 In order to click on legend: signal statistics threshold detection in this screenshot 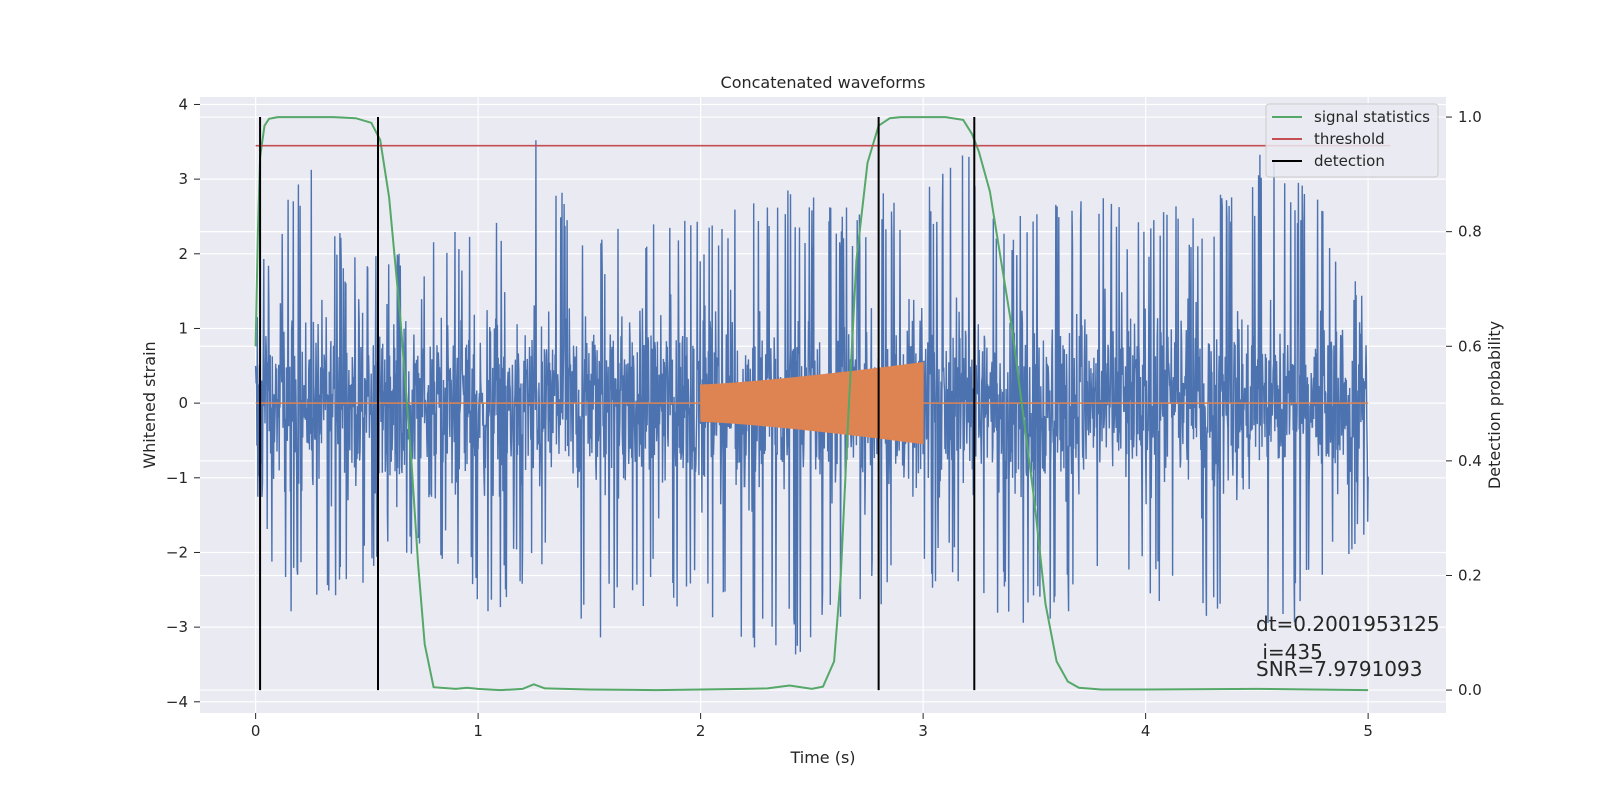, I will do `click(1352, 140)`.